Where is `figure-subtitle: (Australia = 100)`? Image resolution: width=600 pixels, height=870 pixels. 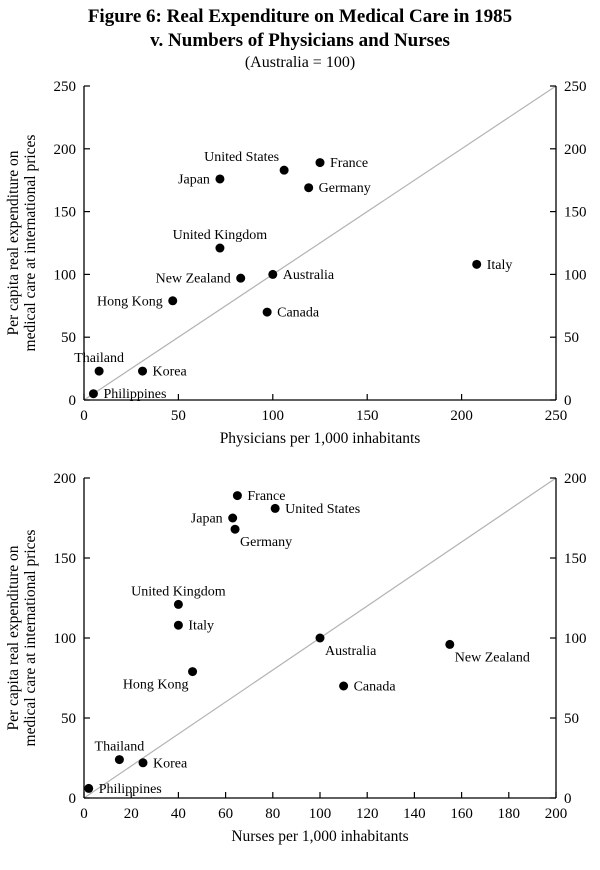
figure-subtitle: (Australia = 100) is located at coordinates (300, 62).